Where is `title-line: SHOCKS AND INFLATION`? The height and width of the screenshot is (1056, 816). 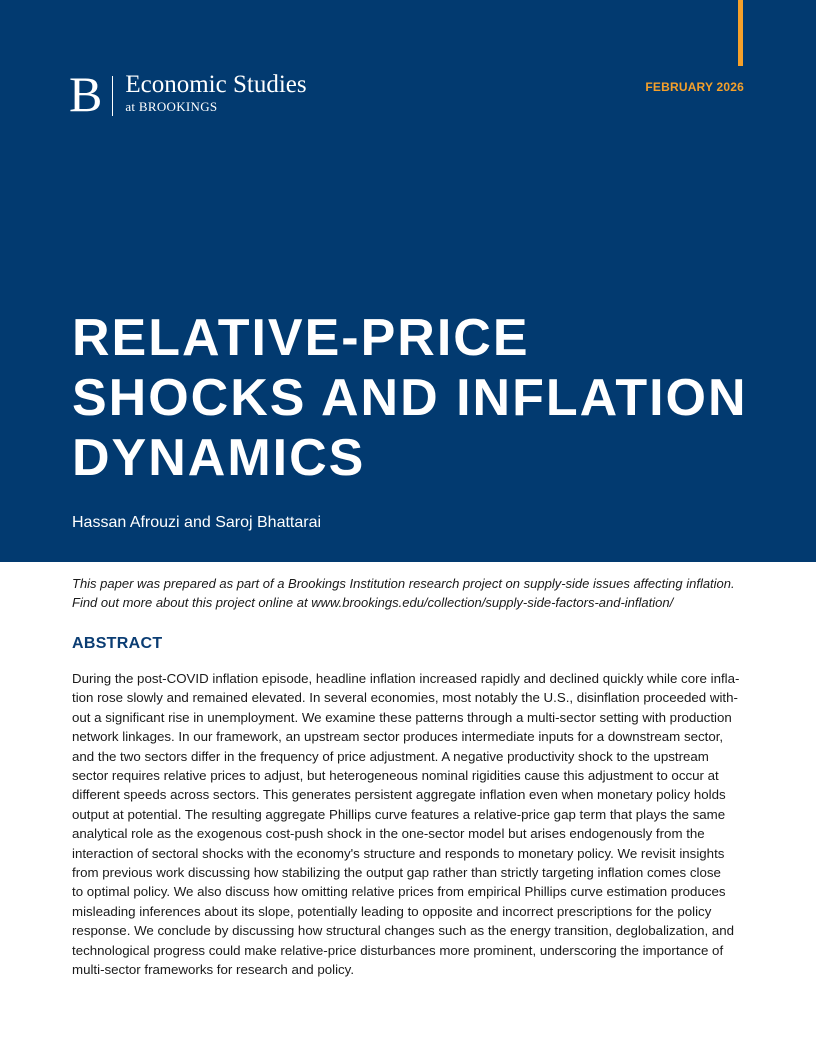 title-line: SHOCKS AND INFLATION is located at coordinates (410, 398).